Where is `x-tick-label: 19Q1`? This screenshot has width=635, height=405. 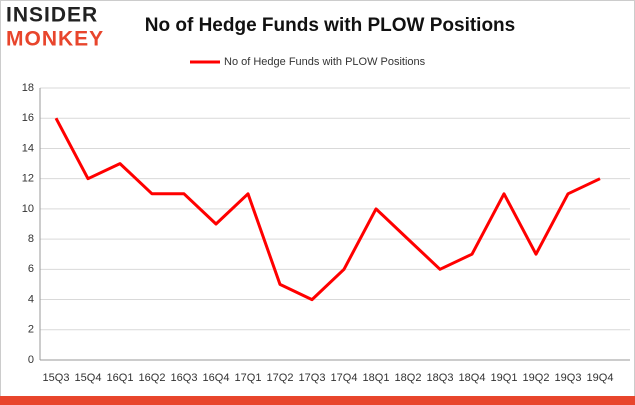 x-tick-label: 19Q1 is located at coordinates (504, 378).